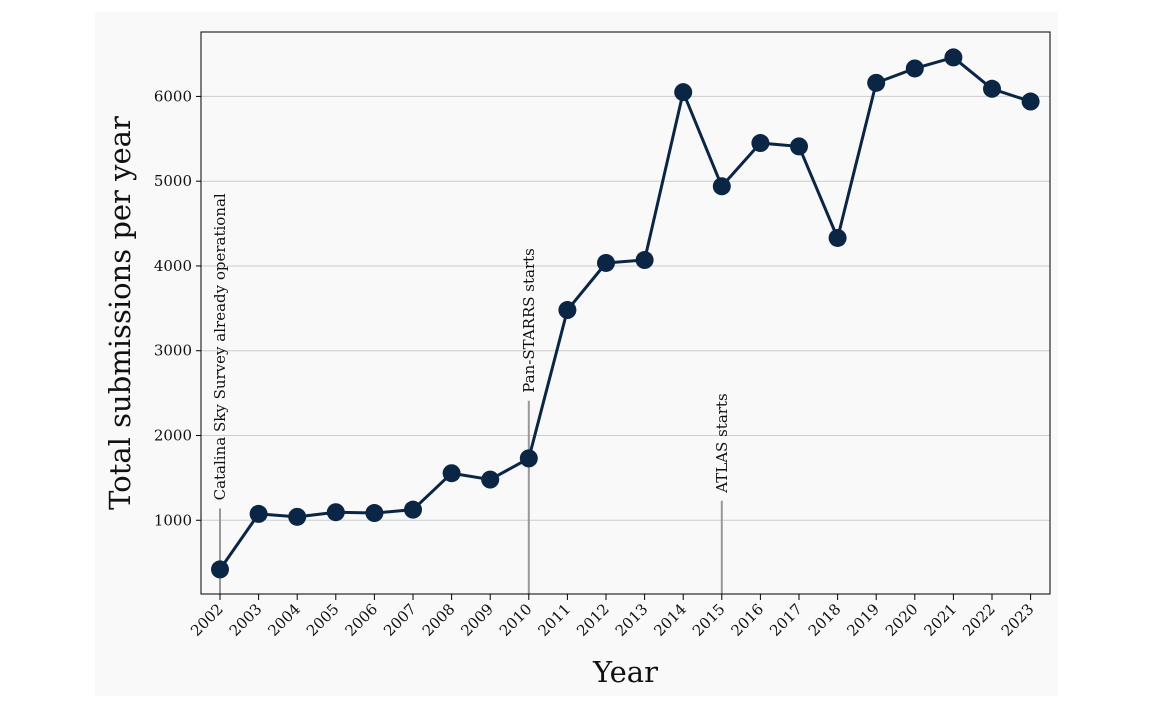 The width and height of the screenshot is (1163, 708). Describe the element at coordinates (940, 620) in the screenshot. I see `x-tick-label: 2021` at that location.